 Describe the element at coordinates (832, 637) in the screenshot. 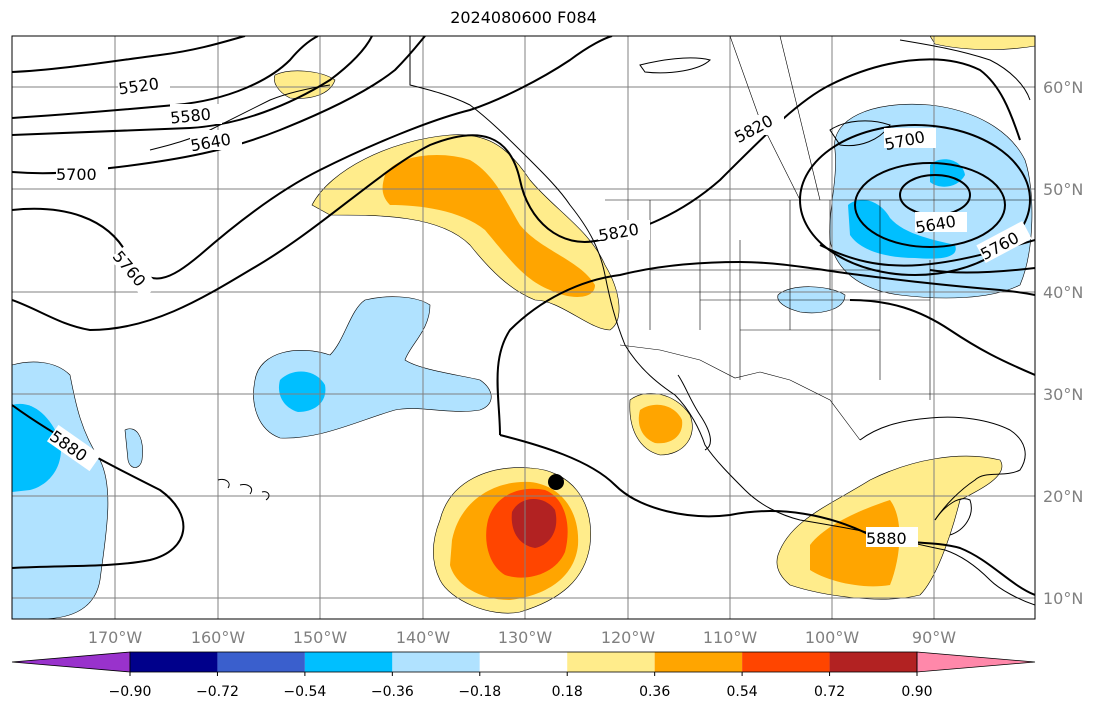

I see `lon-label-100w: 100°W` at that location.